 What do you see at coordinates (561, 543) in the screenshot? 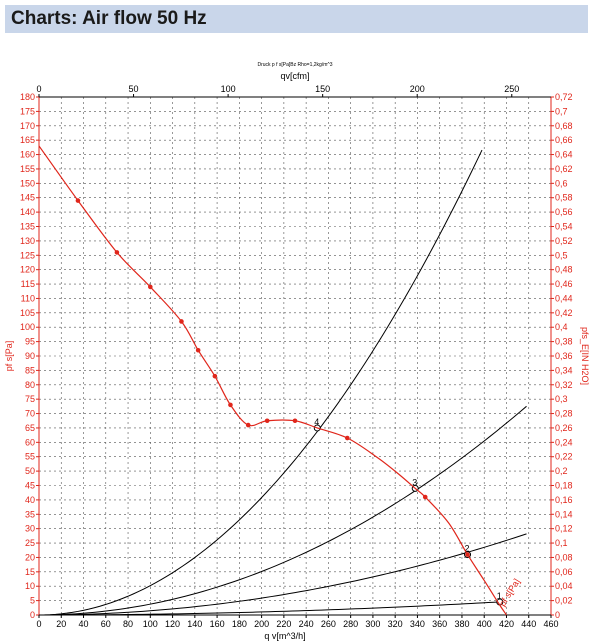
I see `y-right-tick-label: 0,1` at bounding box center [561, 543].